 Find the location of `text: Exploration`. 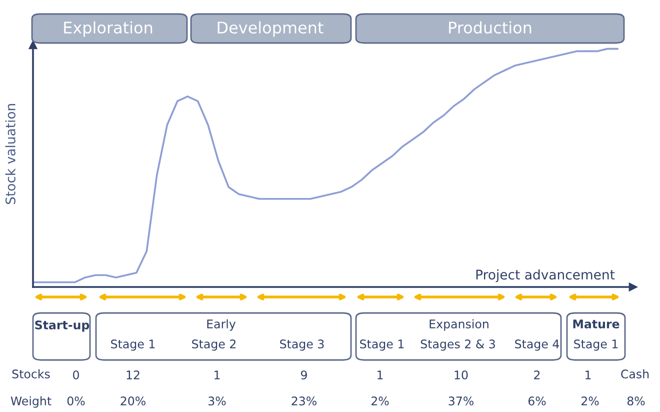

text: Exploration is located at coordinates (108, 29).